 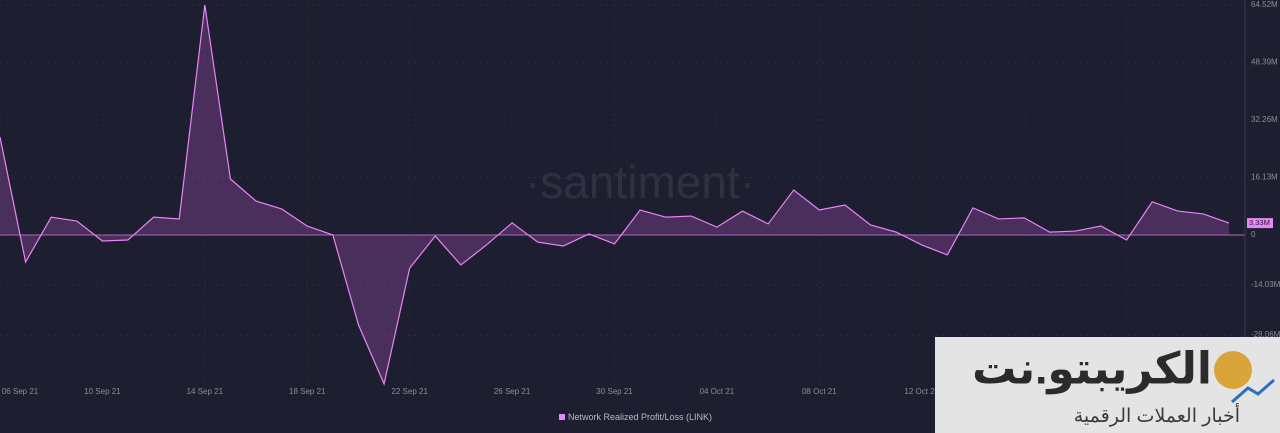 I want to click on x-tick-label: 08 Oct 21, so click(x=819, y=391).